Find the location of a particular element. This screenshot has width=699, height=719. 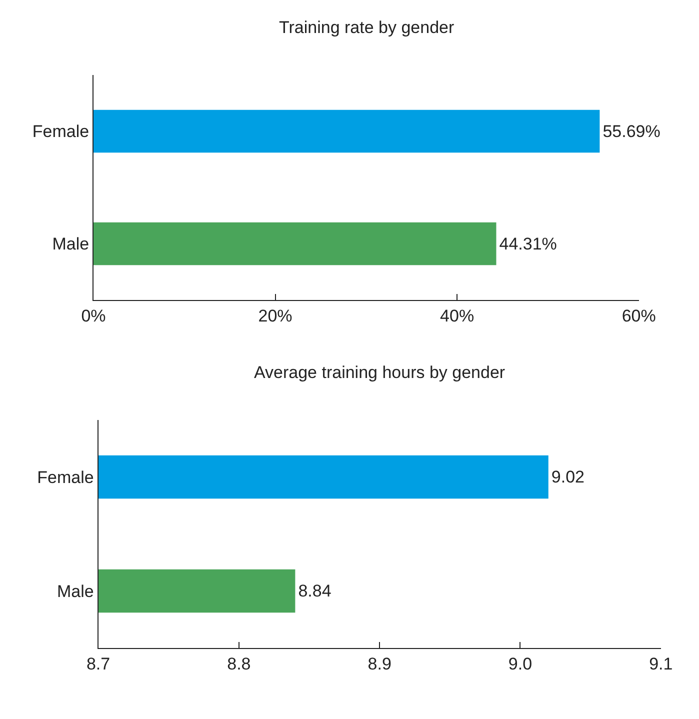

x-tick-label: 8.7 is located at coordinates (98, 664).